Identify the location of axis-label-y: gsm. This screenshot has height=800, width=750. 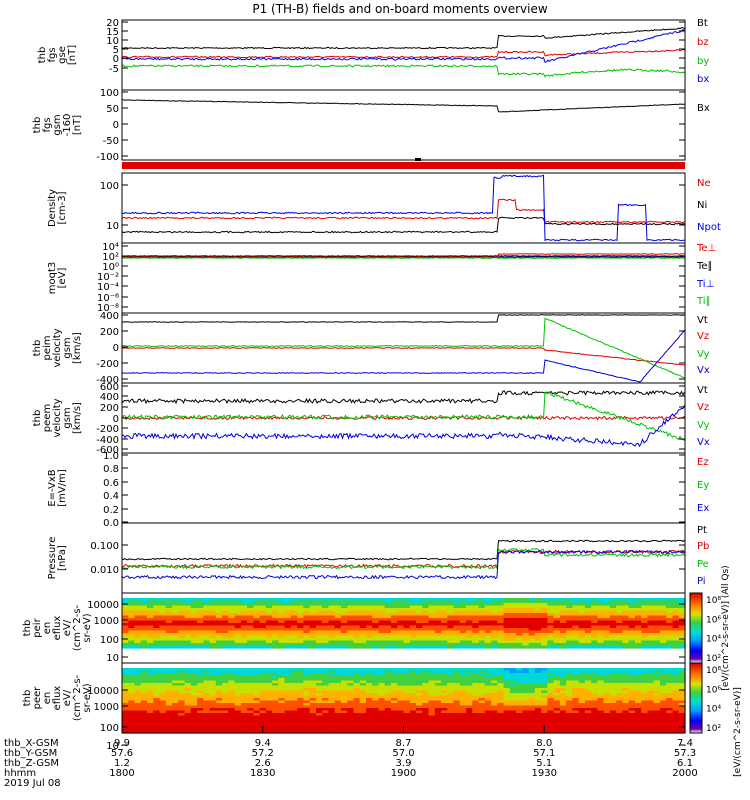
(67, 417).